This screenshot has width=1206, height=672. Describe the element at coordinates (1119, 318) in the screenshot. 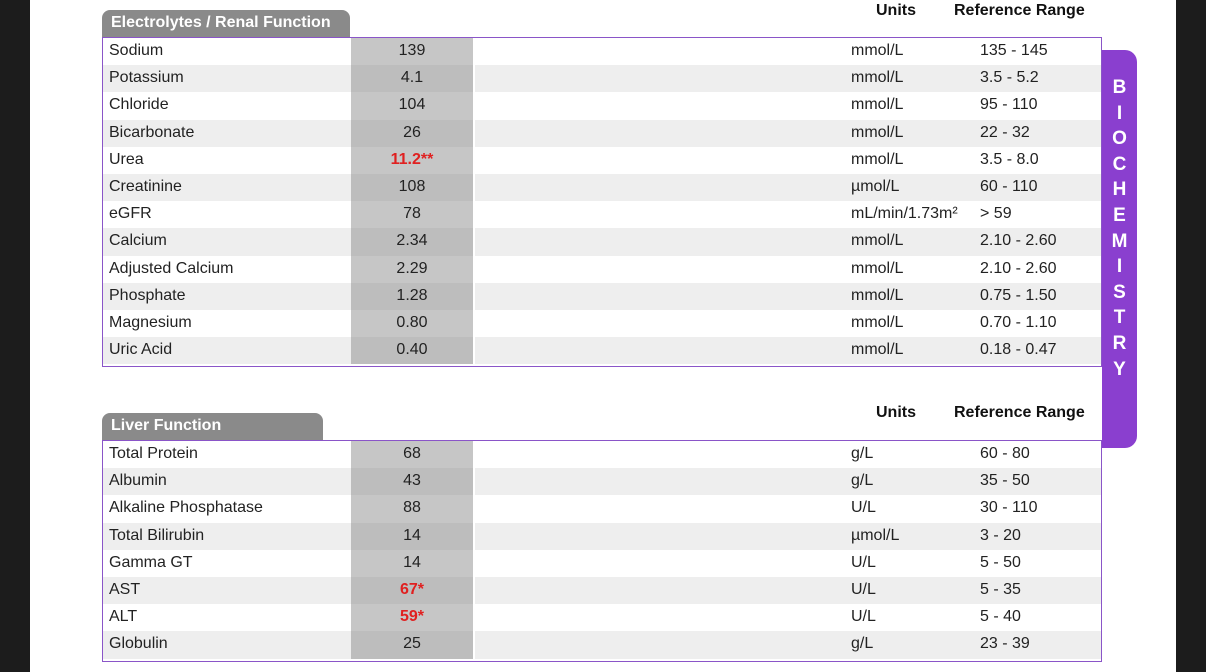

I see `side-label-letter: T` at that location.